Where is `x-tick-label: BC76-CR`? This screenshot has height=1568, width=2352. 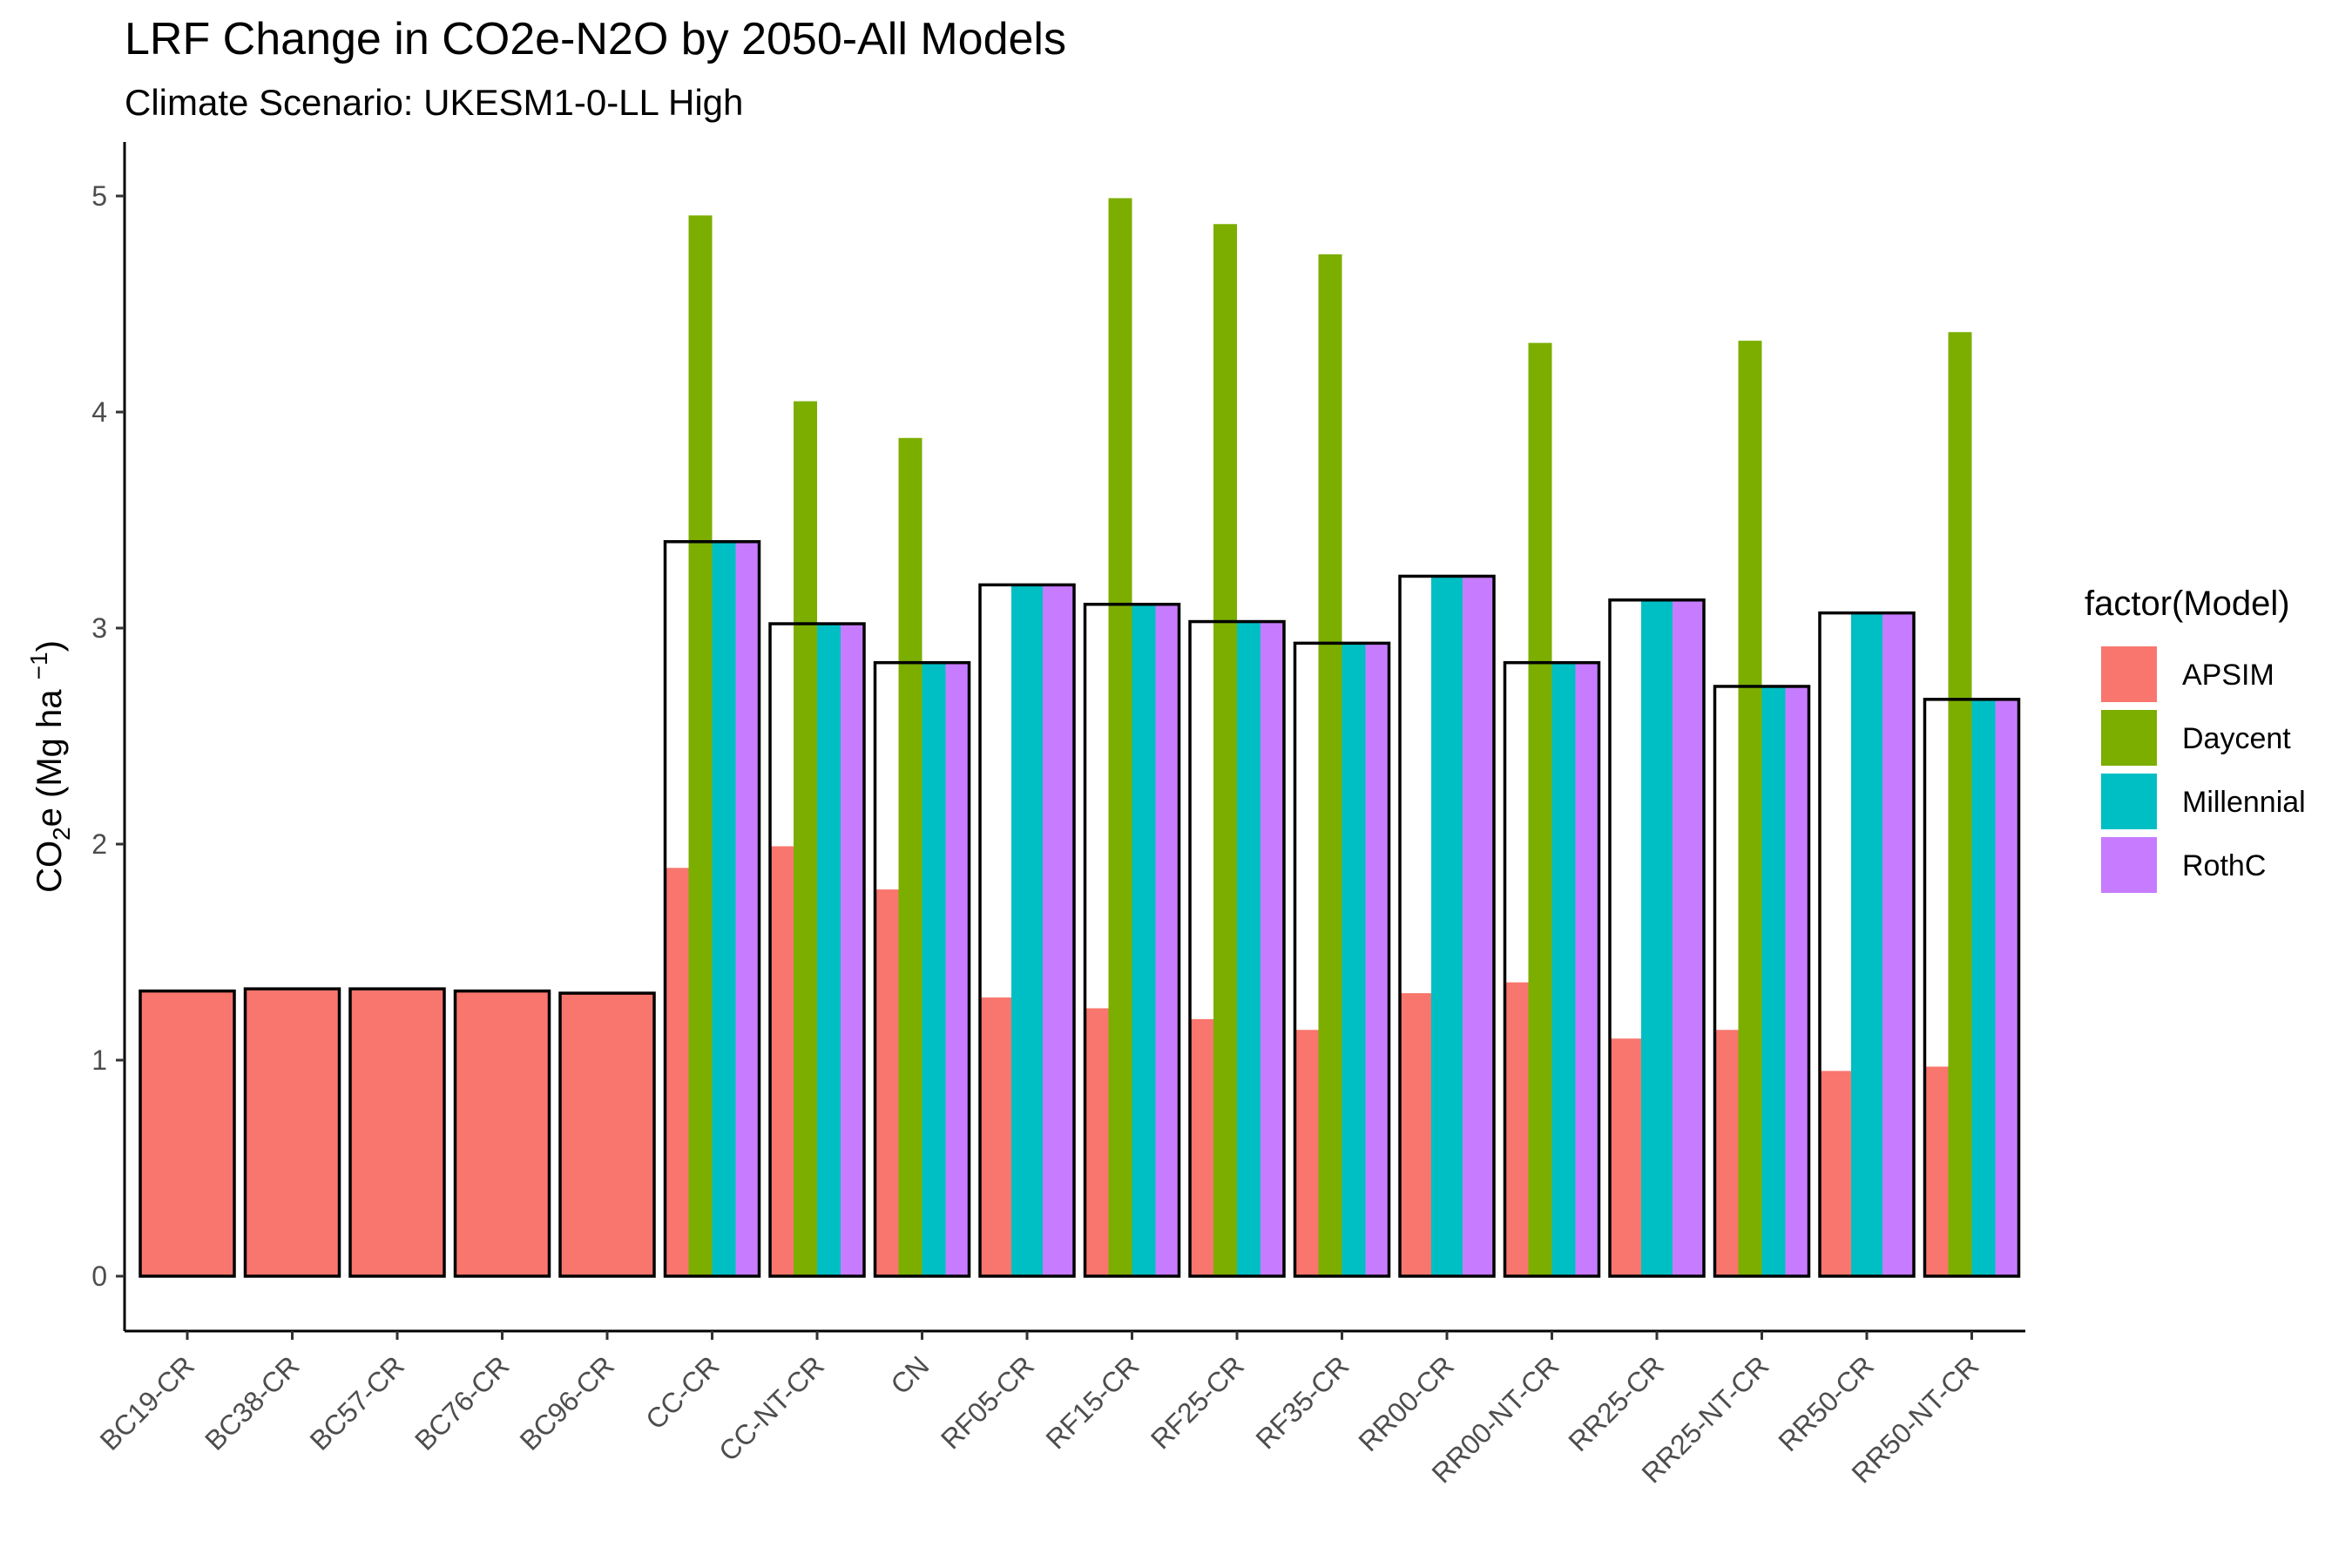
x-tick-label: BC76-CR is located at coordinates (462, 1402).